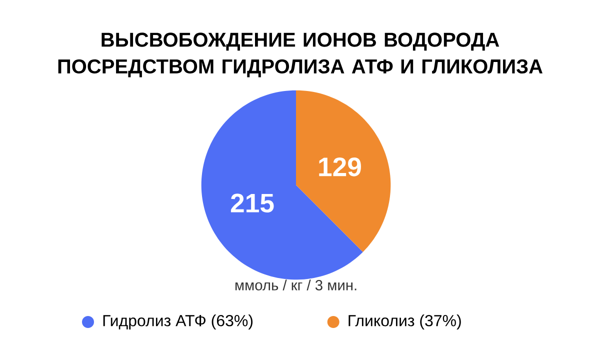 The width and height of the screenshot is (600, 343). I want to click on data-label: 129, so click(340, 166).